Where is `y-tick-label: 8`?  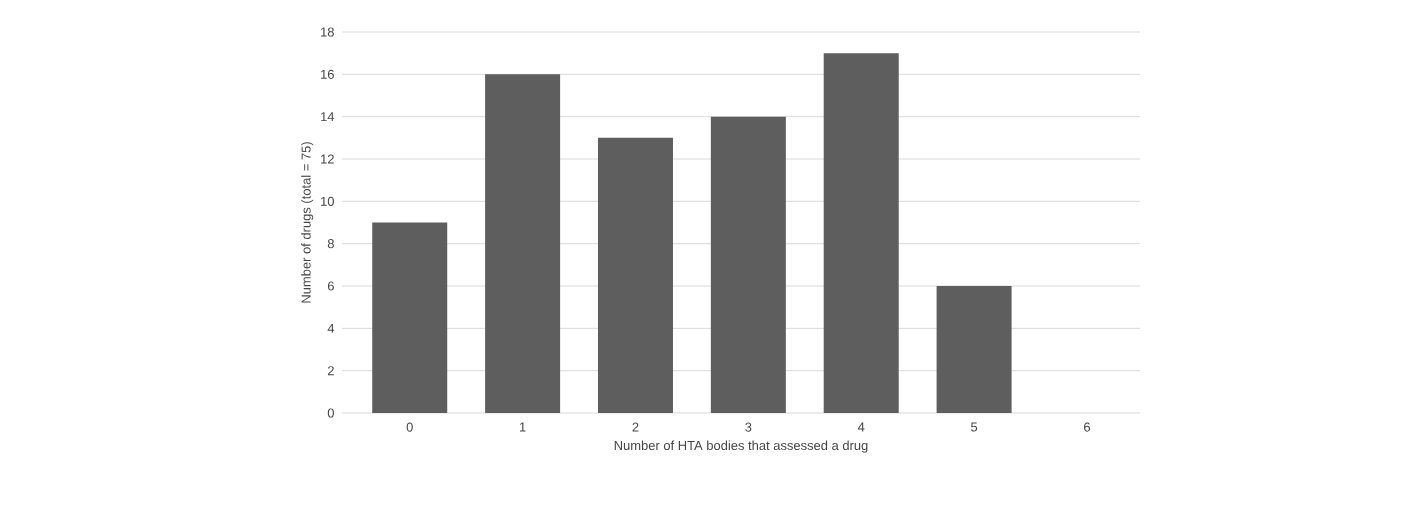 y-tick-label: 8 is located at coordinates (330, 244).